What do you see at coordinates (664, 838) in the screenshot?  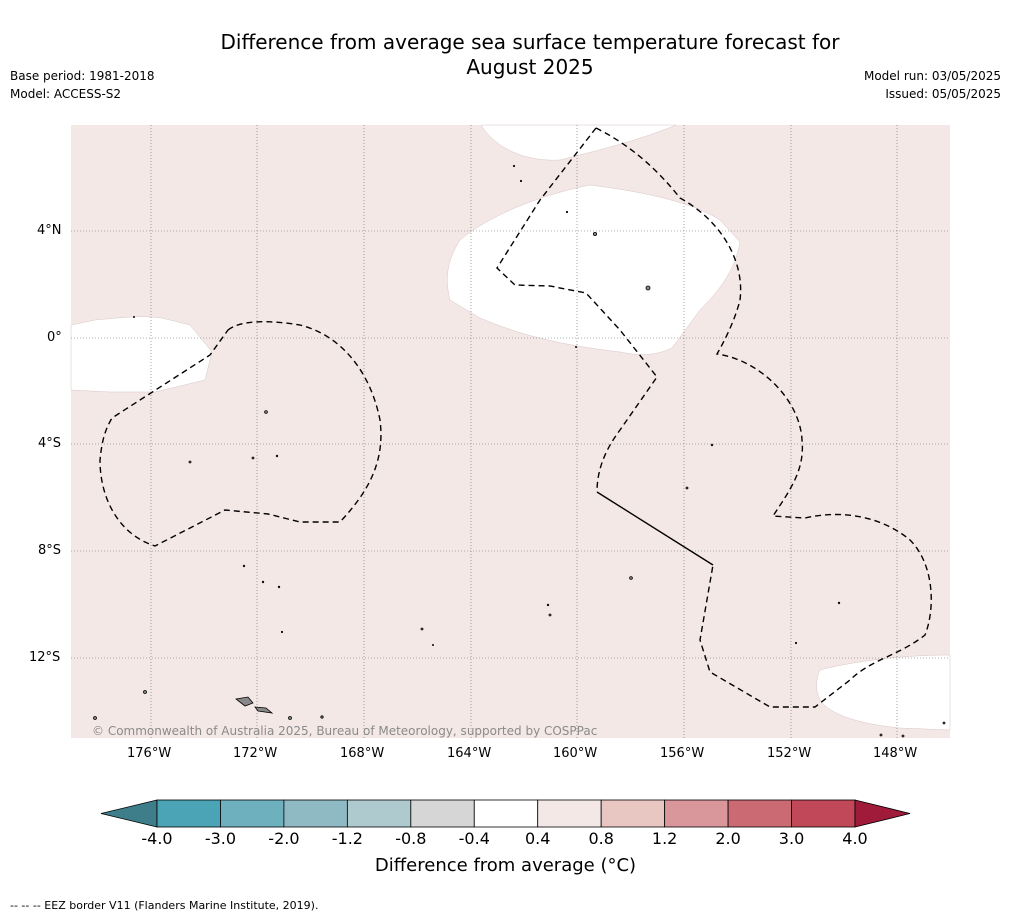 I see `colorbar-tick-label: 1.2` at bounding box center [664, 838].